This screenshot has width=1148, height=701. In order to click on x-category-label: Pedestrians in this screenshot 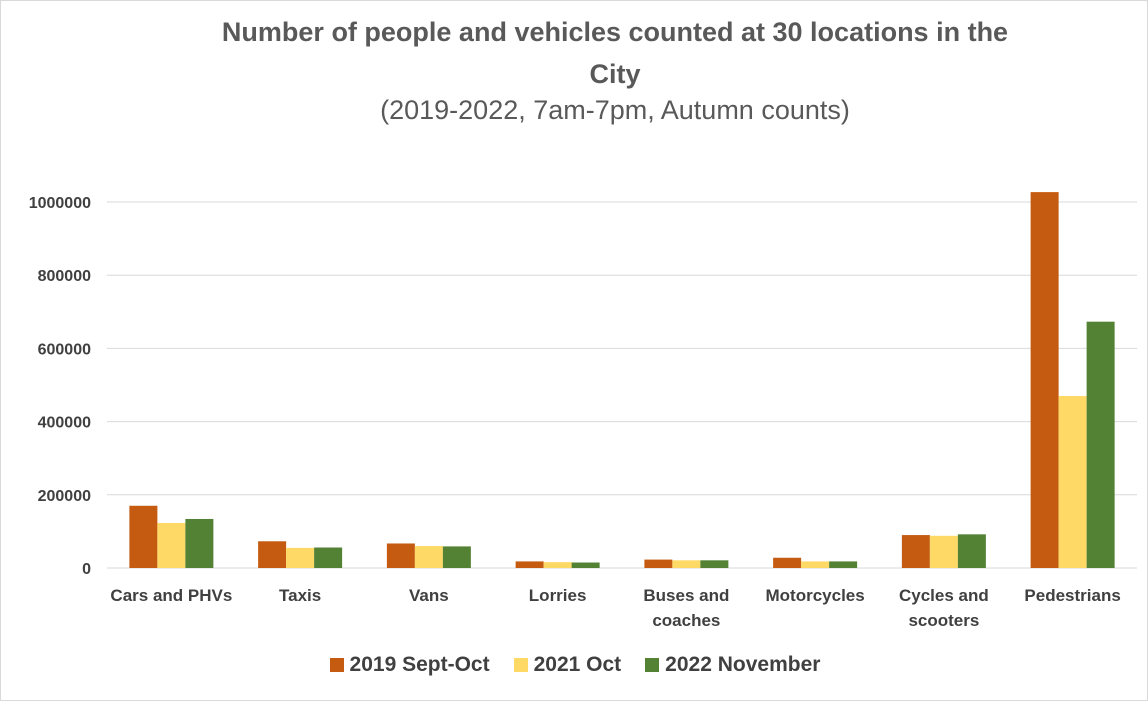, I will do `click(1072, 595)`.